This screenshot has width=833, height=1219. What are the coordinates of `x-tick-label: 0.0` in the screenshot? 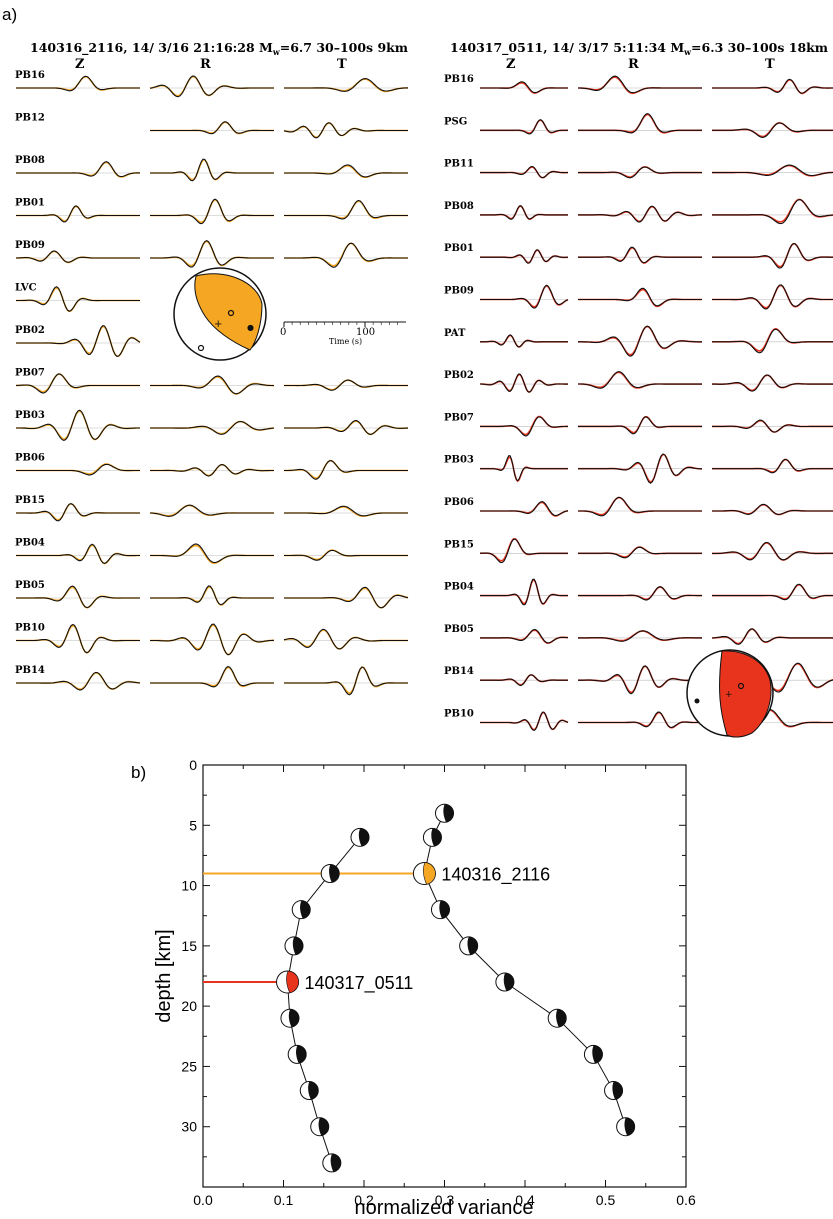 It's located at (203, 1200).